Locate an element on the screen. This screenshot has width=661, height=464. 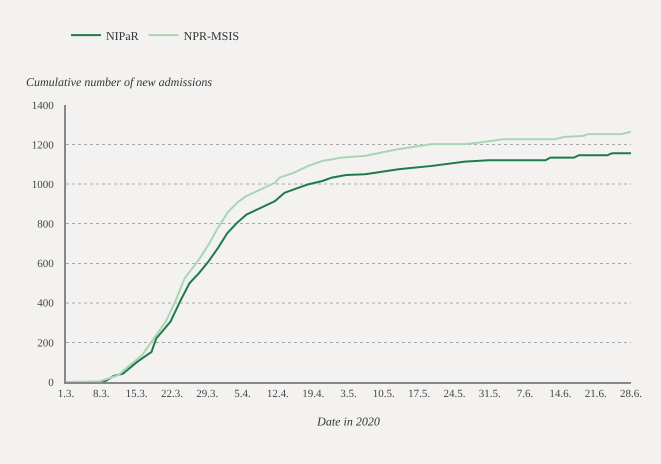
x-tick-label: 10.5. is located at coordinates (384, 394).